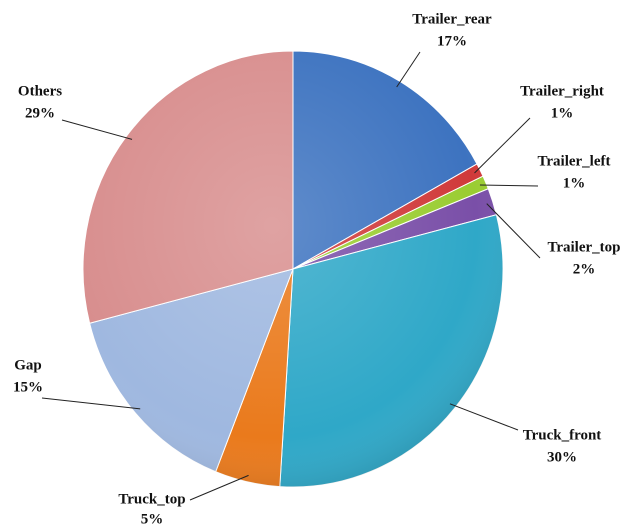 The height and width of the screenshot is (529, 630). What do you see at coordinates (40, 113) in the screenshot?
I see `slice-value-label: 29%` at bounding box center [40, 113].